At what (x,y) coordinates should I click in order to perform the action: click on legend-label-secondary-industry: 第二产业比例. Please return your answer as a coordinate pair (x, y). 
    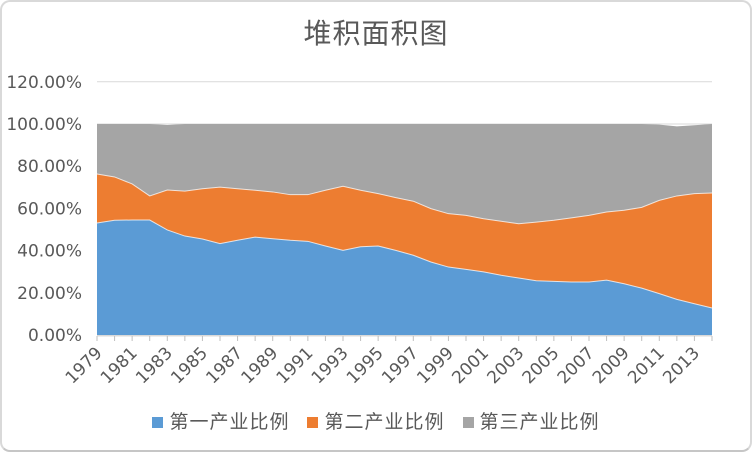
    Looking at the image, I should click on (384, 422).